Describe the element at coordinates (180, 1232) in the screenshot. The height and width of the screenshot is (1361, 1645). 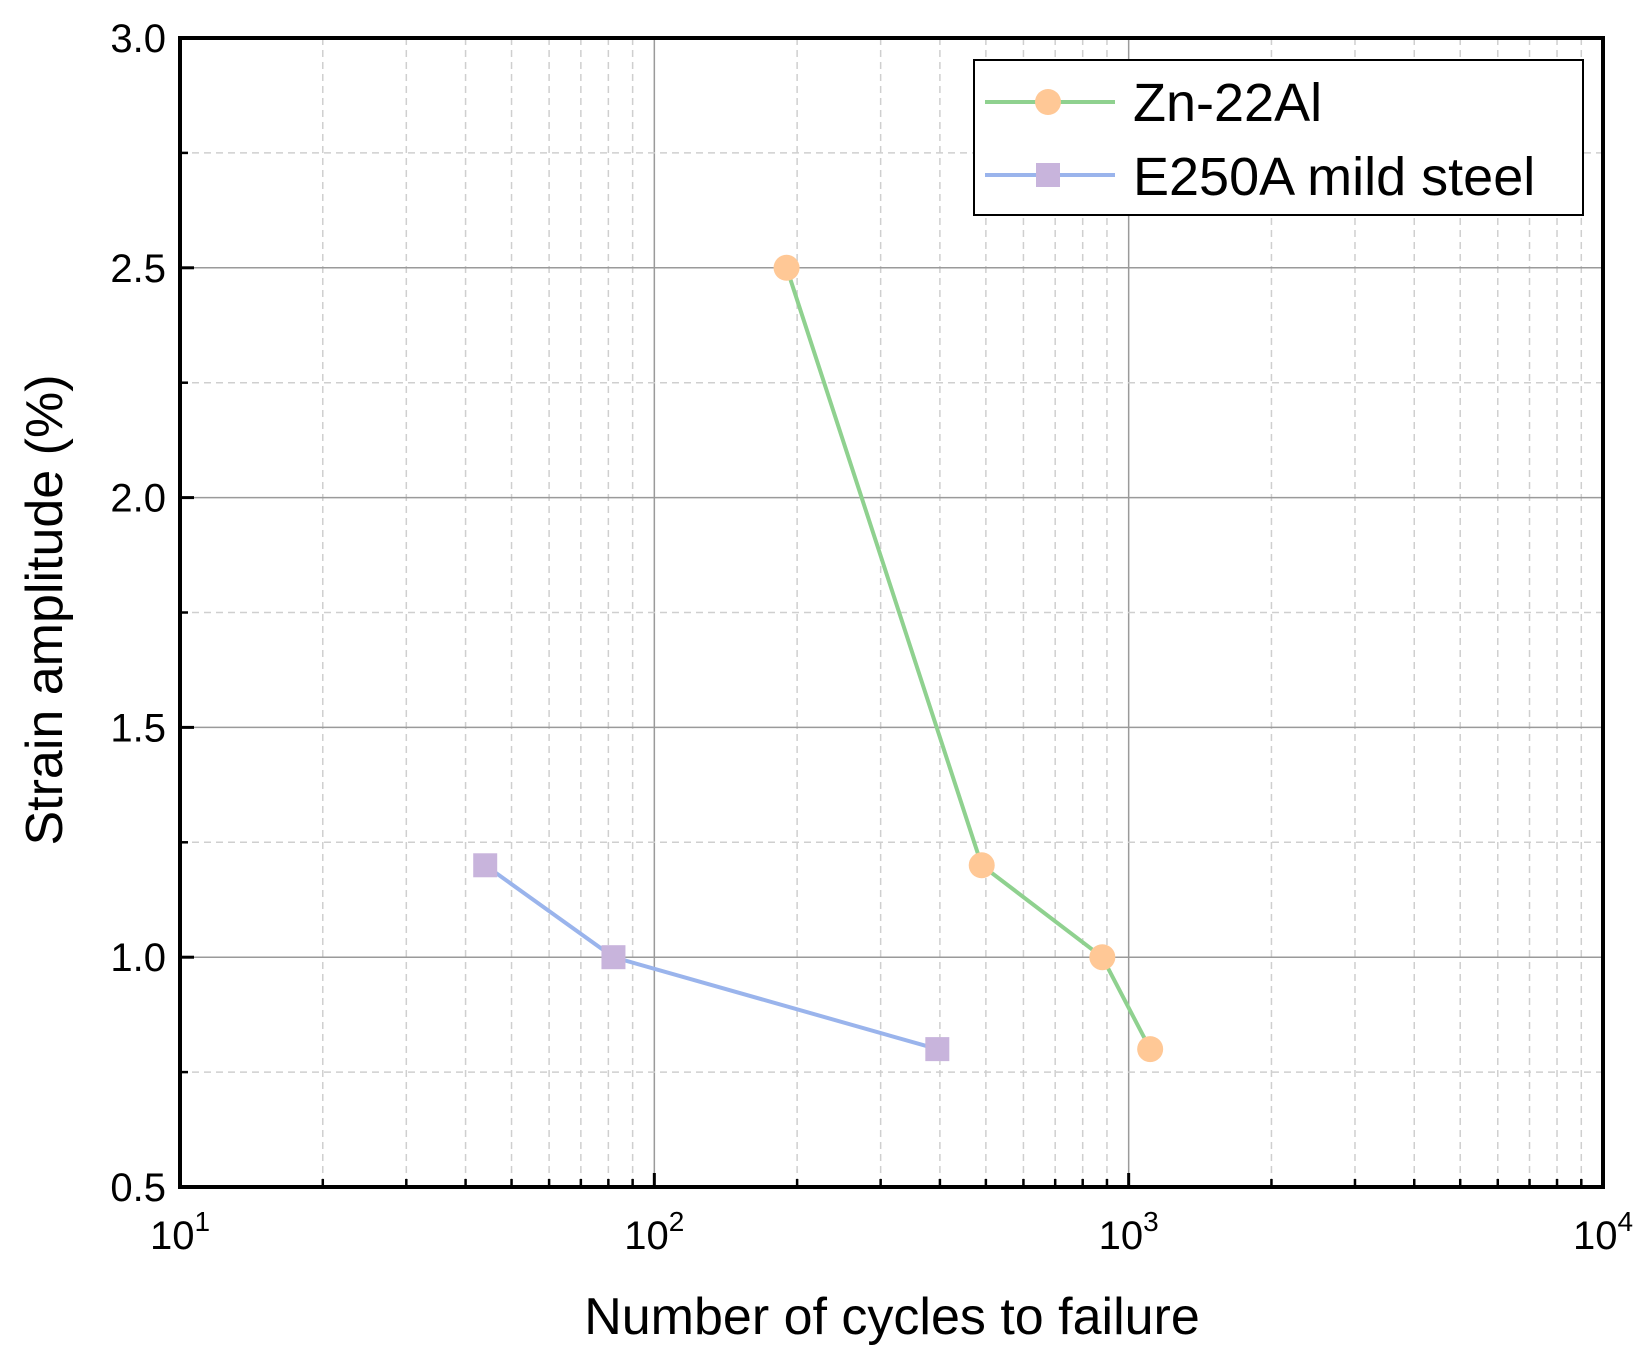
I see `x-tick-label: 10¹` at that location.